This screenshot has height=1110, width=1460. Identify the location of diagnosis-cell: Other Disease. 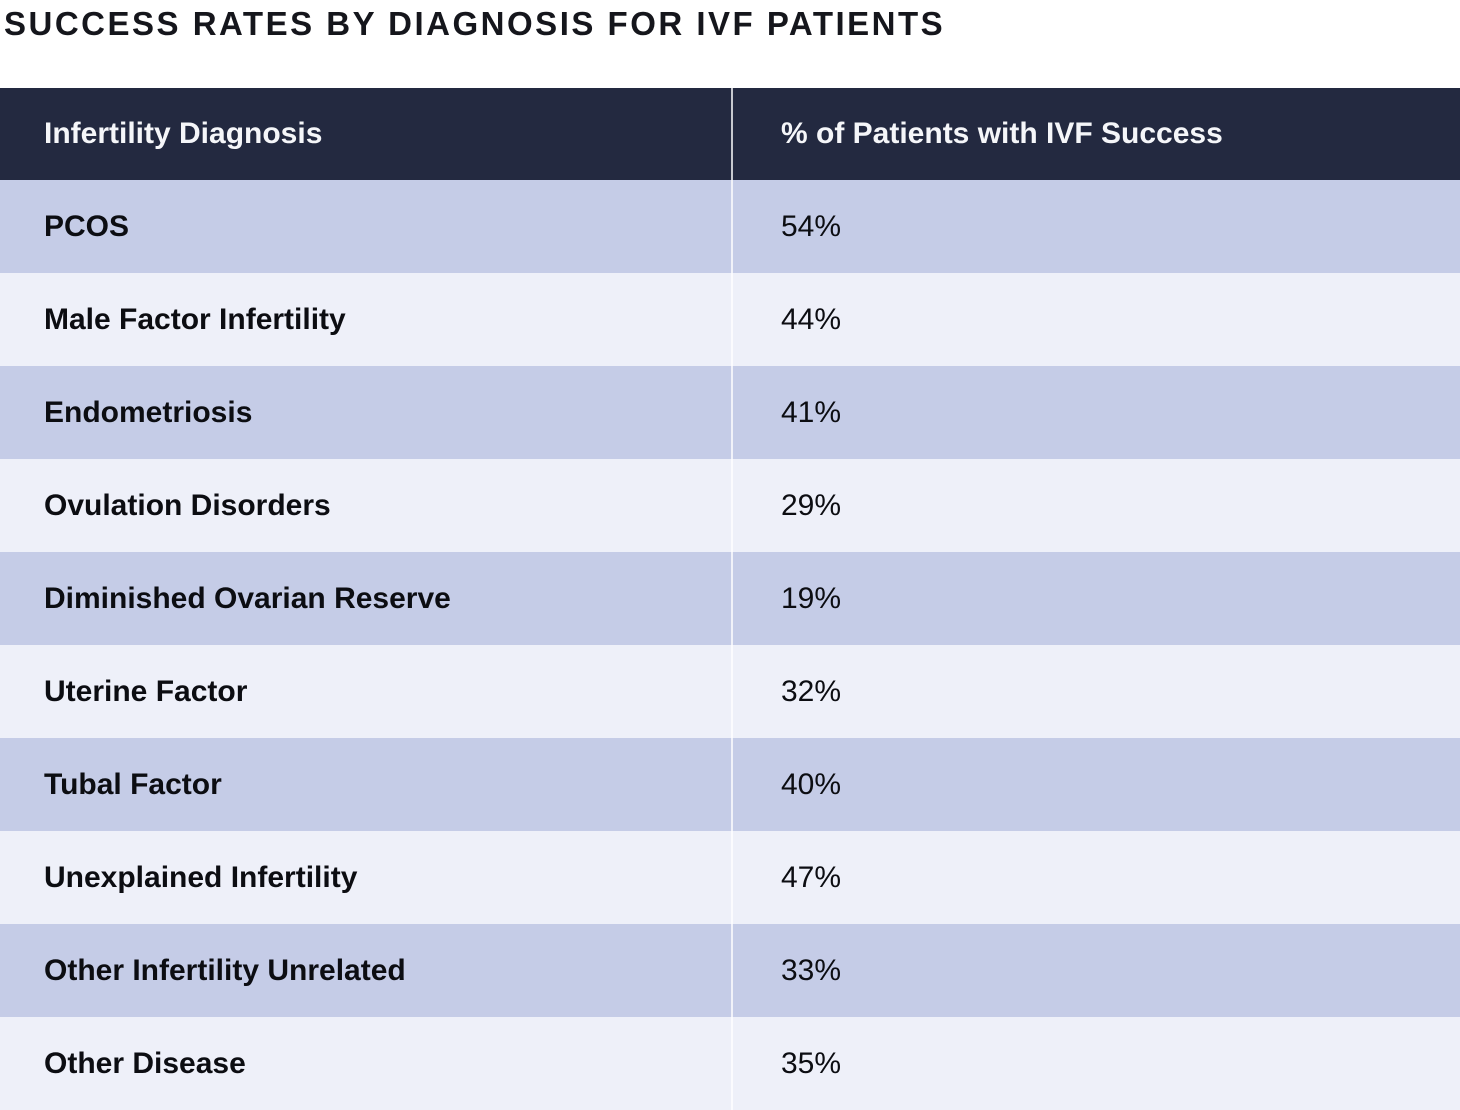
(145, 1063).